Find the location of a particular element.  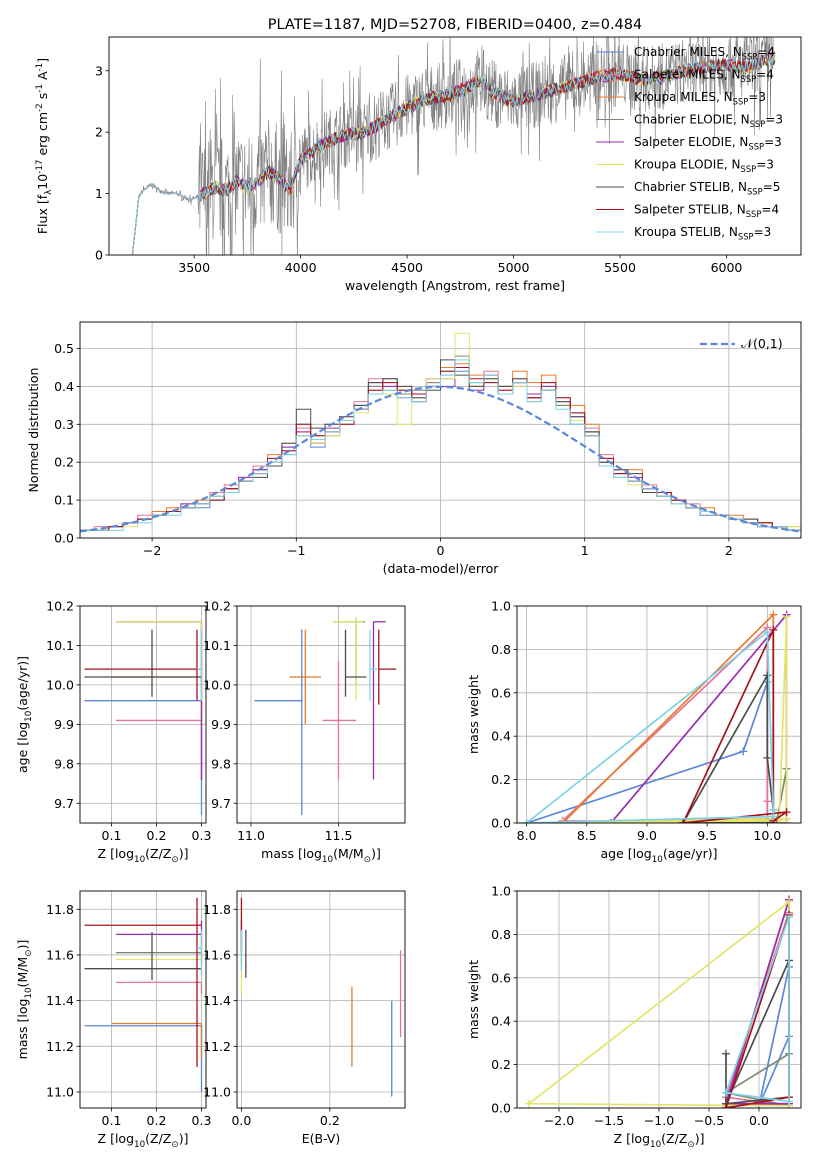

legend-label-kroupa_stelib: Kroupa STELIB, NSSP​=3 is located at coordinates (702, 233).